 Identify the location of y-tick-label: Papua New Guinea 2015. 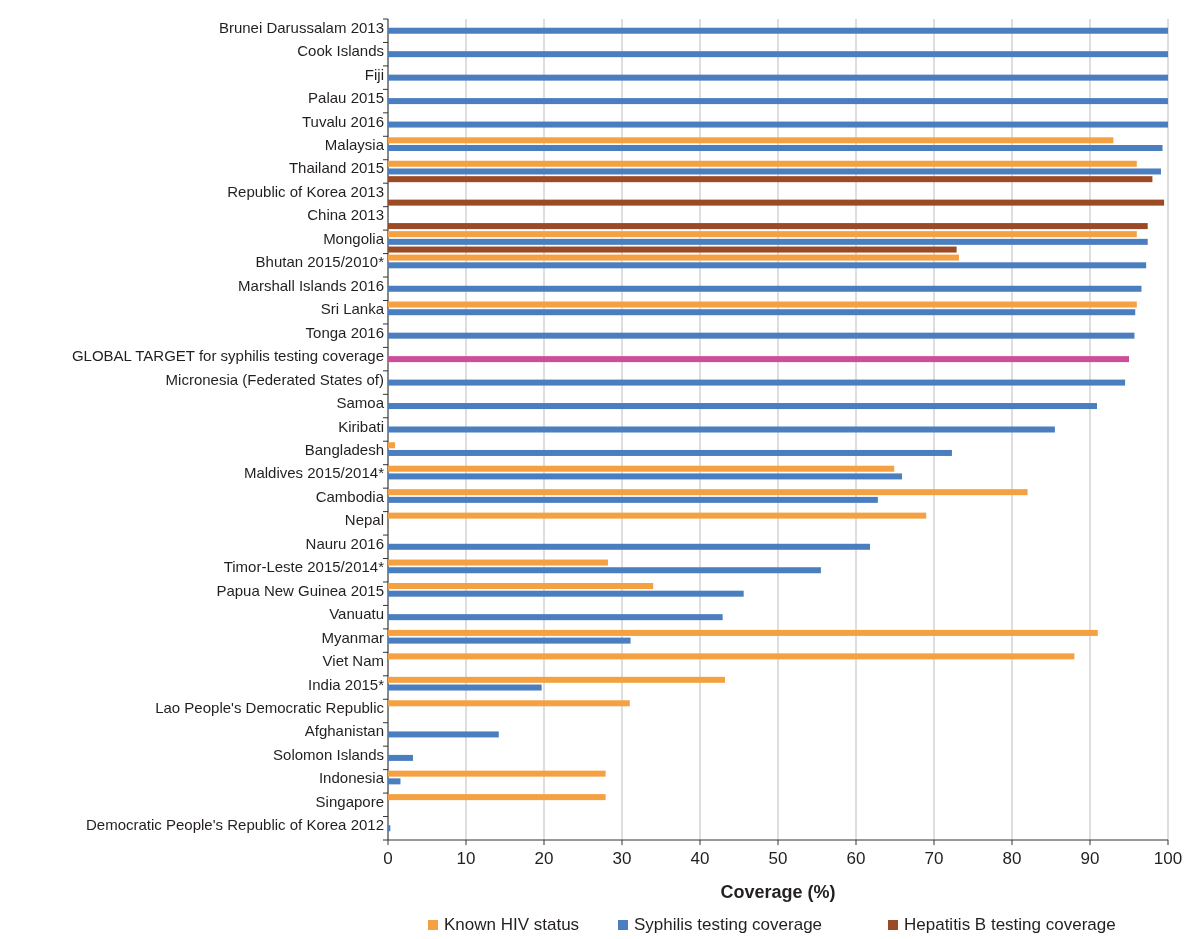
(300, 590).